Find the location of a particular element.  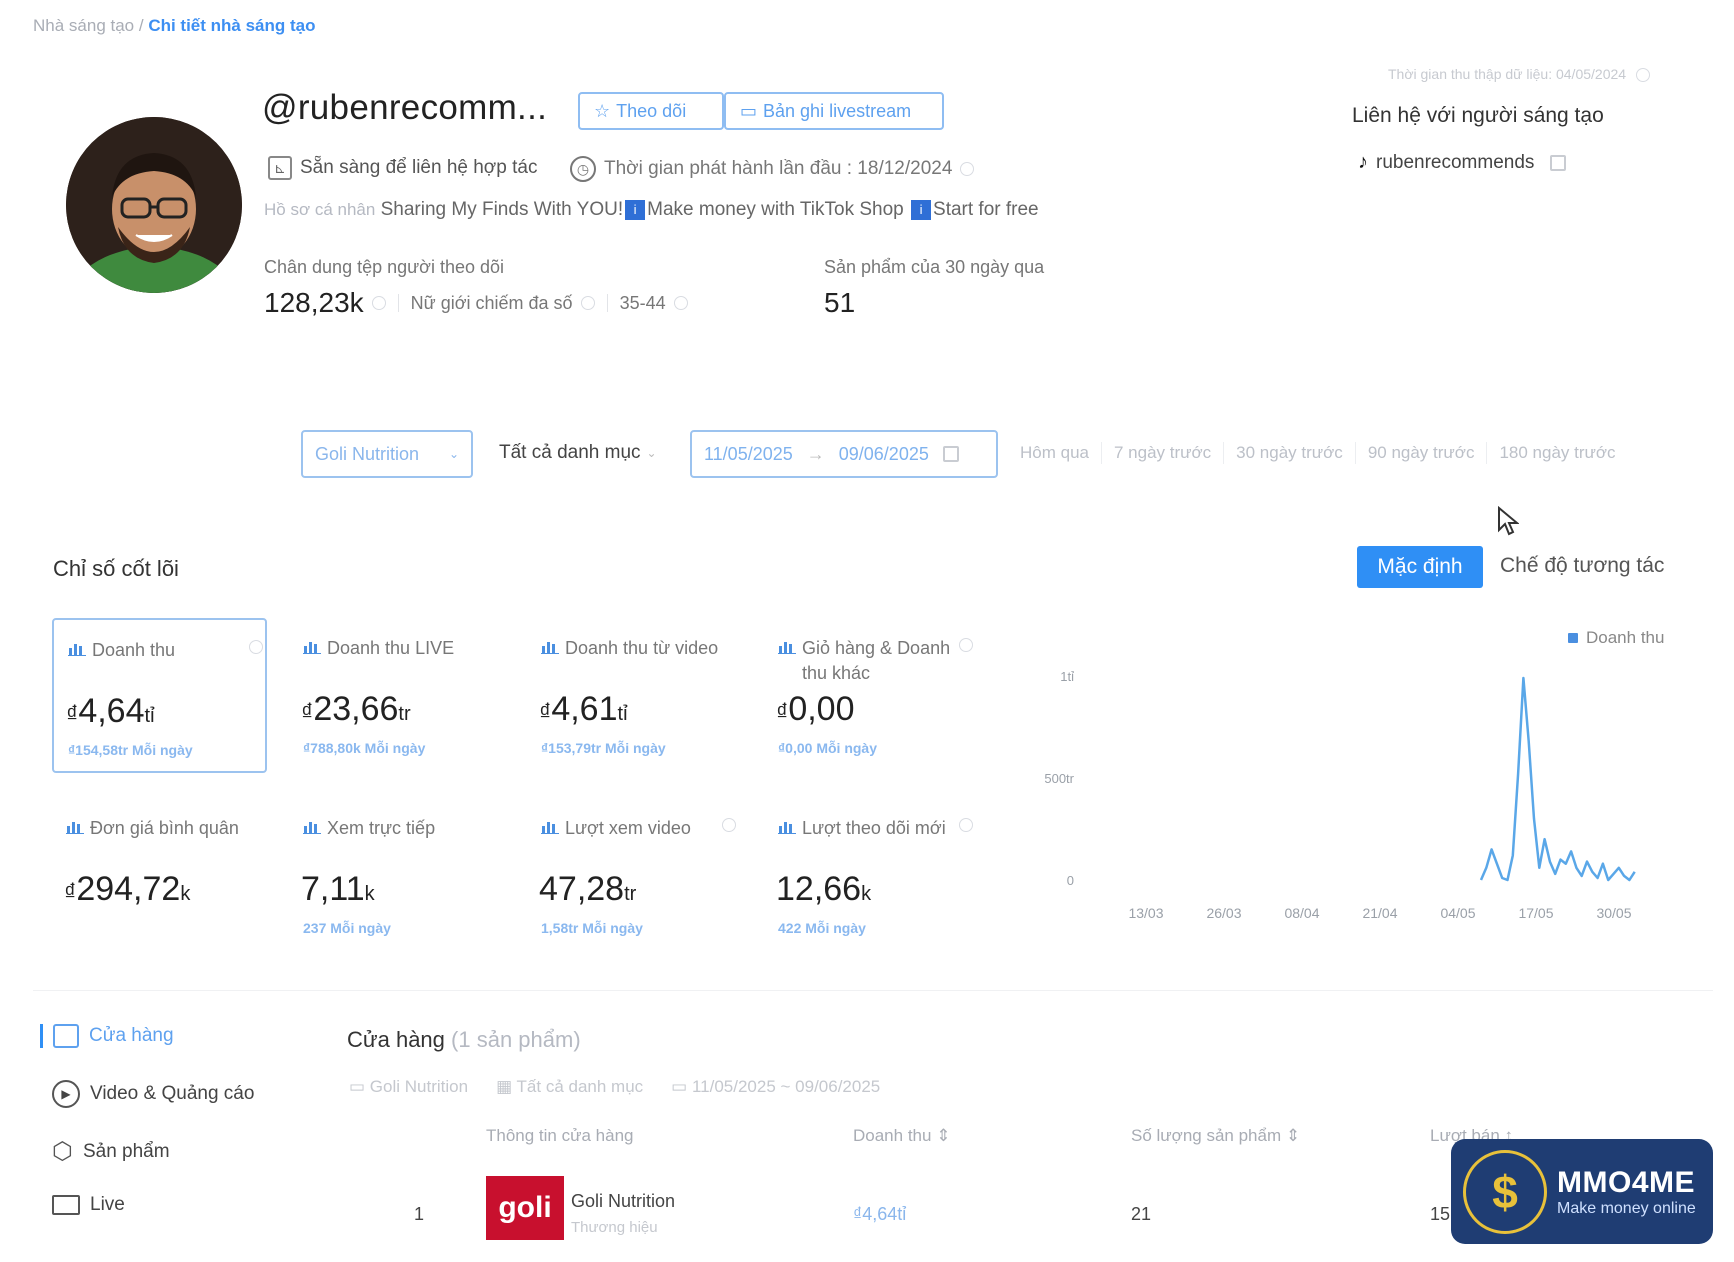

metric-daily: ₫0,00 Mỗi ngày is located at coordinates (827, 748).